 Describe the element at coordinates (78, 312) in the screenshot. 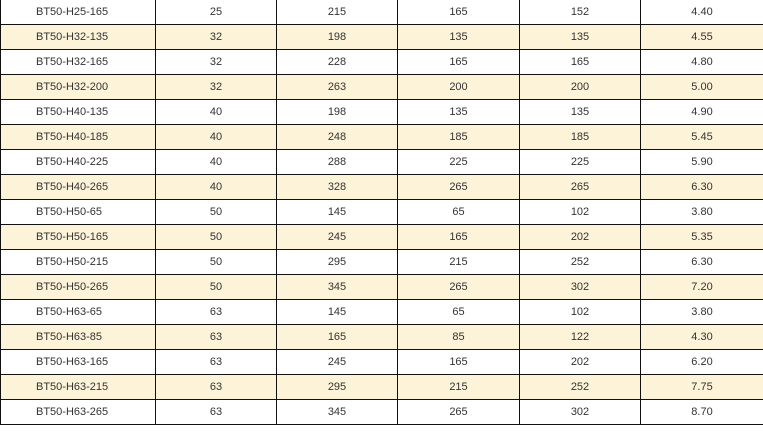

I see `model-cell: BT50-H63-65` at that location.